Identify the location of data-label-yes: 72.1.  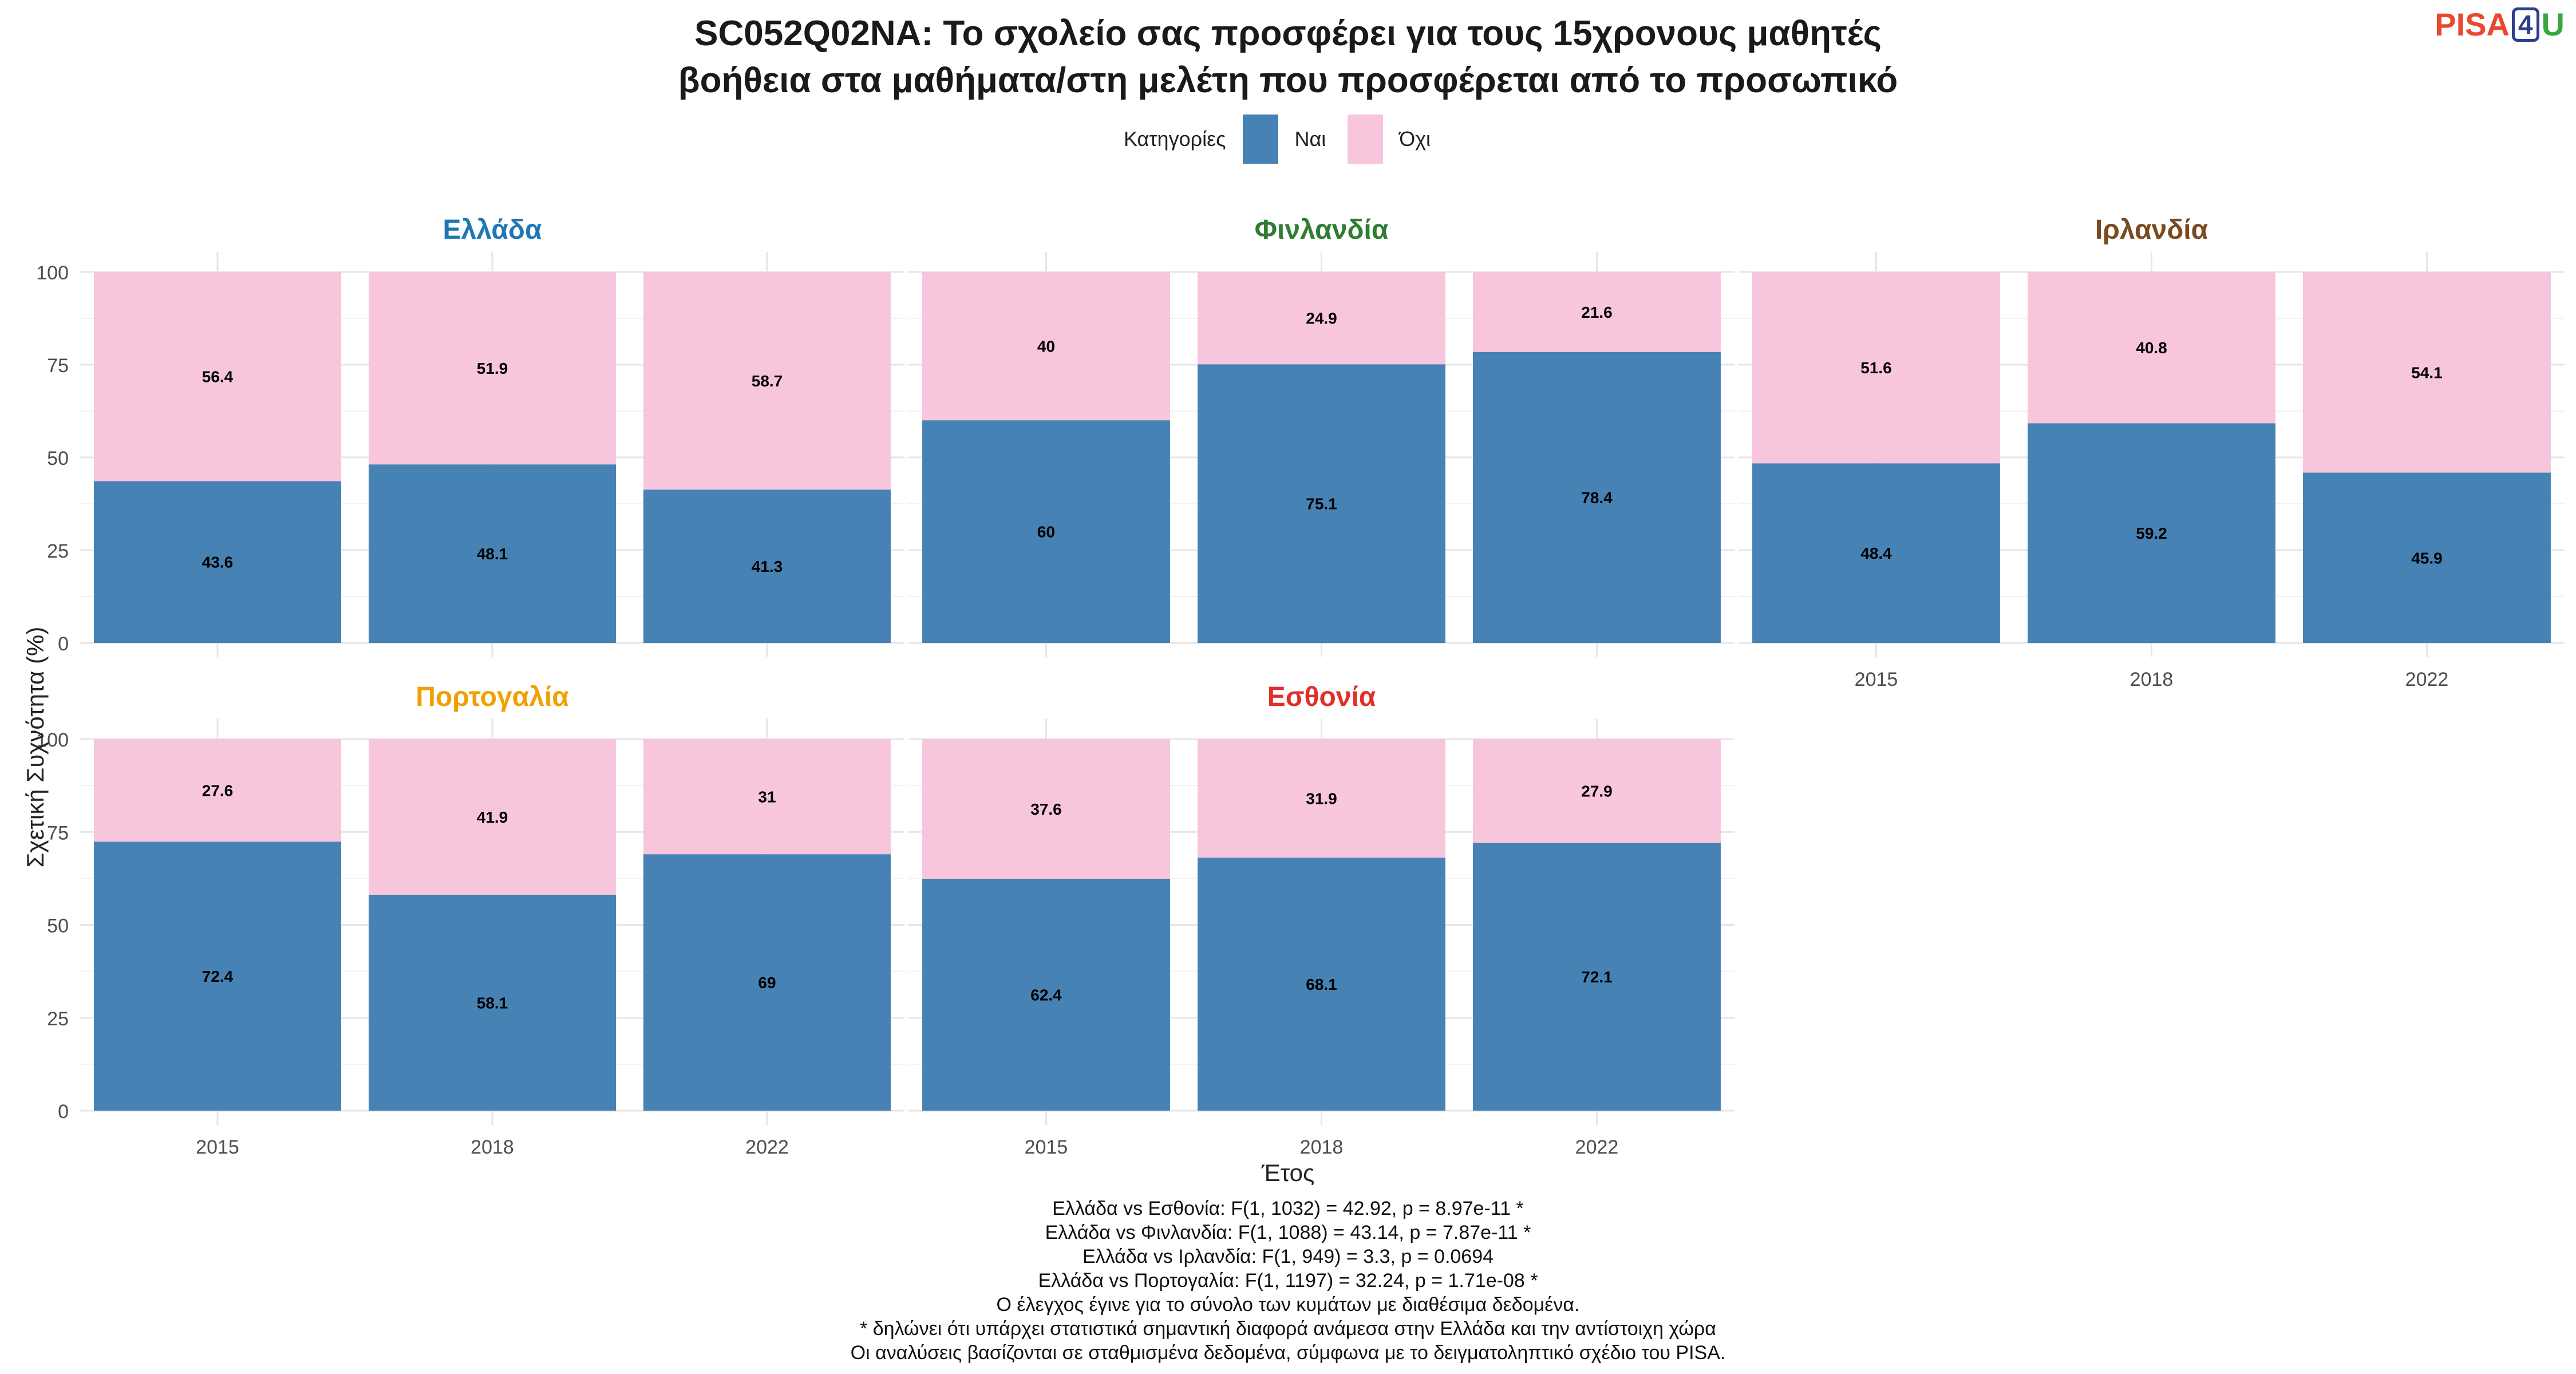
(1597, 977).